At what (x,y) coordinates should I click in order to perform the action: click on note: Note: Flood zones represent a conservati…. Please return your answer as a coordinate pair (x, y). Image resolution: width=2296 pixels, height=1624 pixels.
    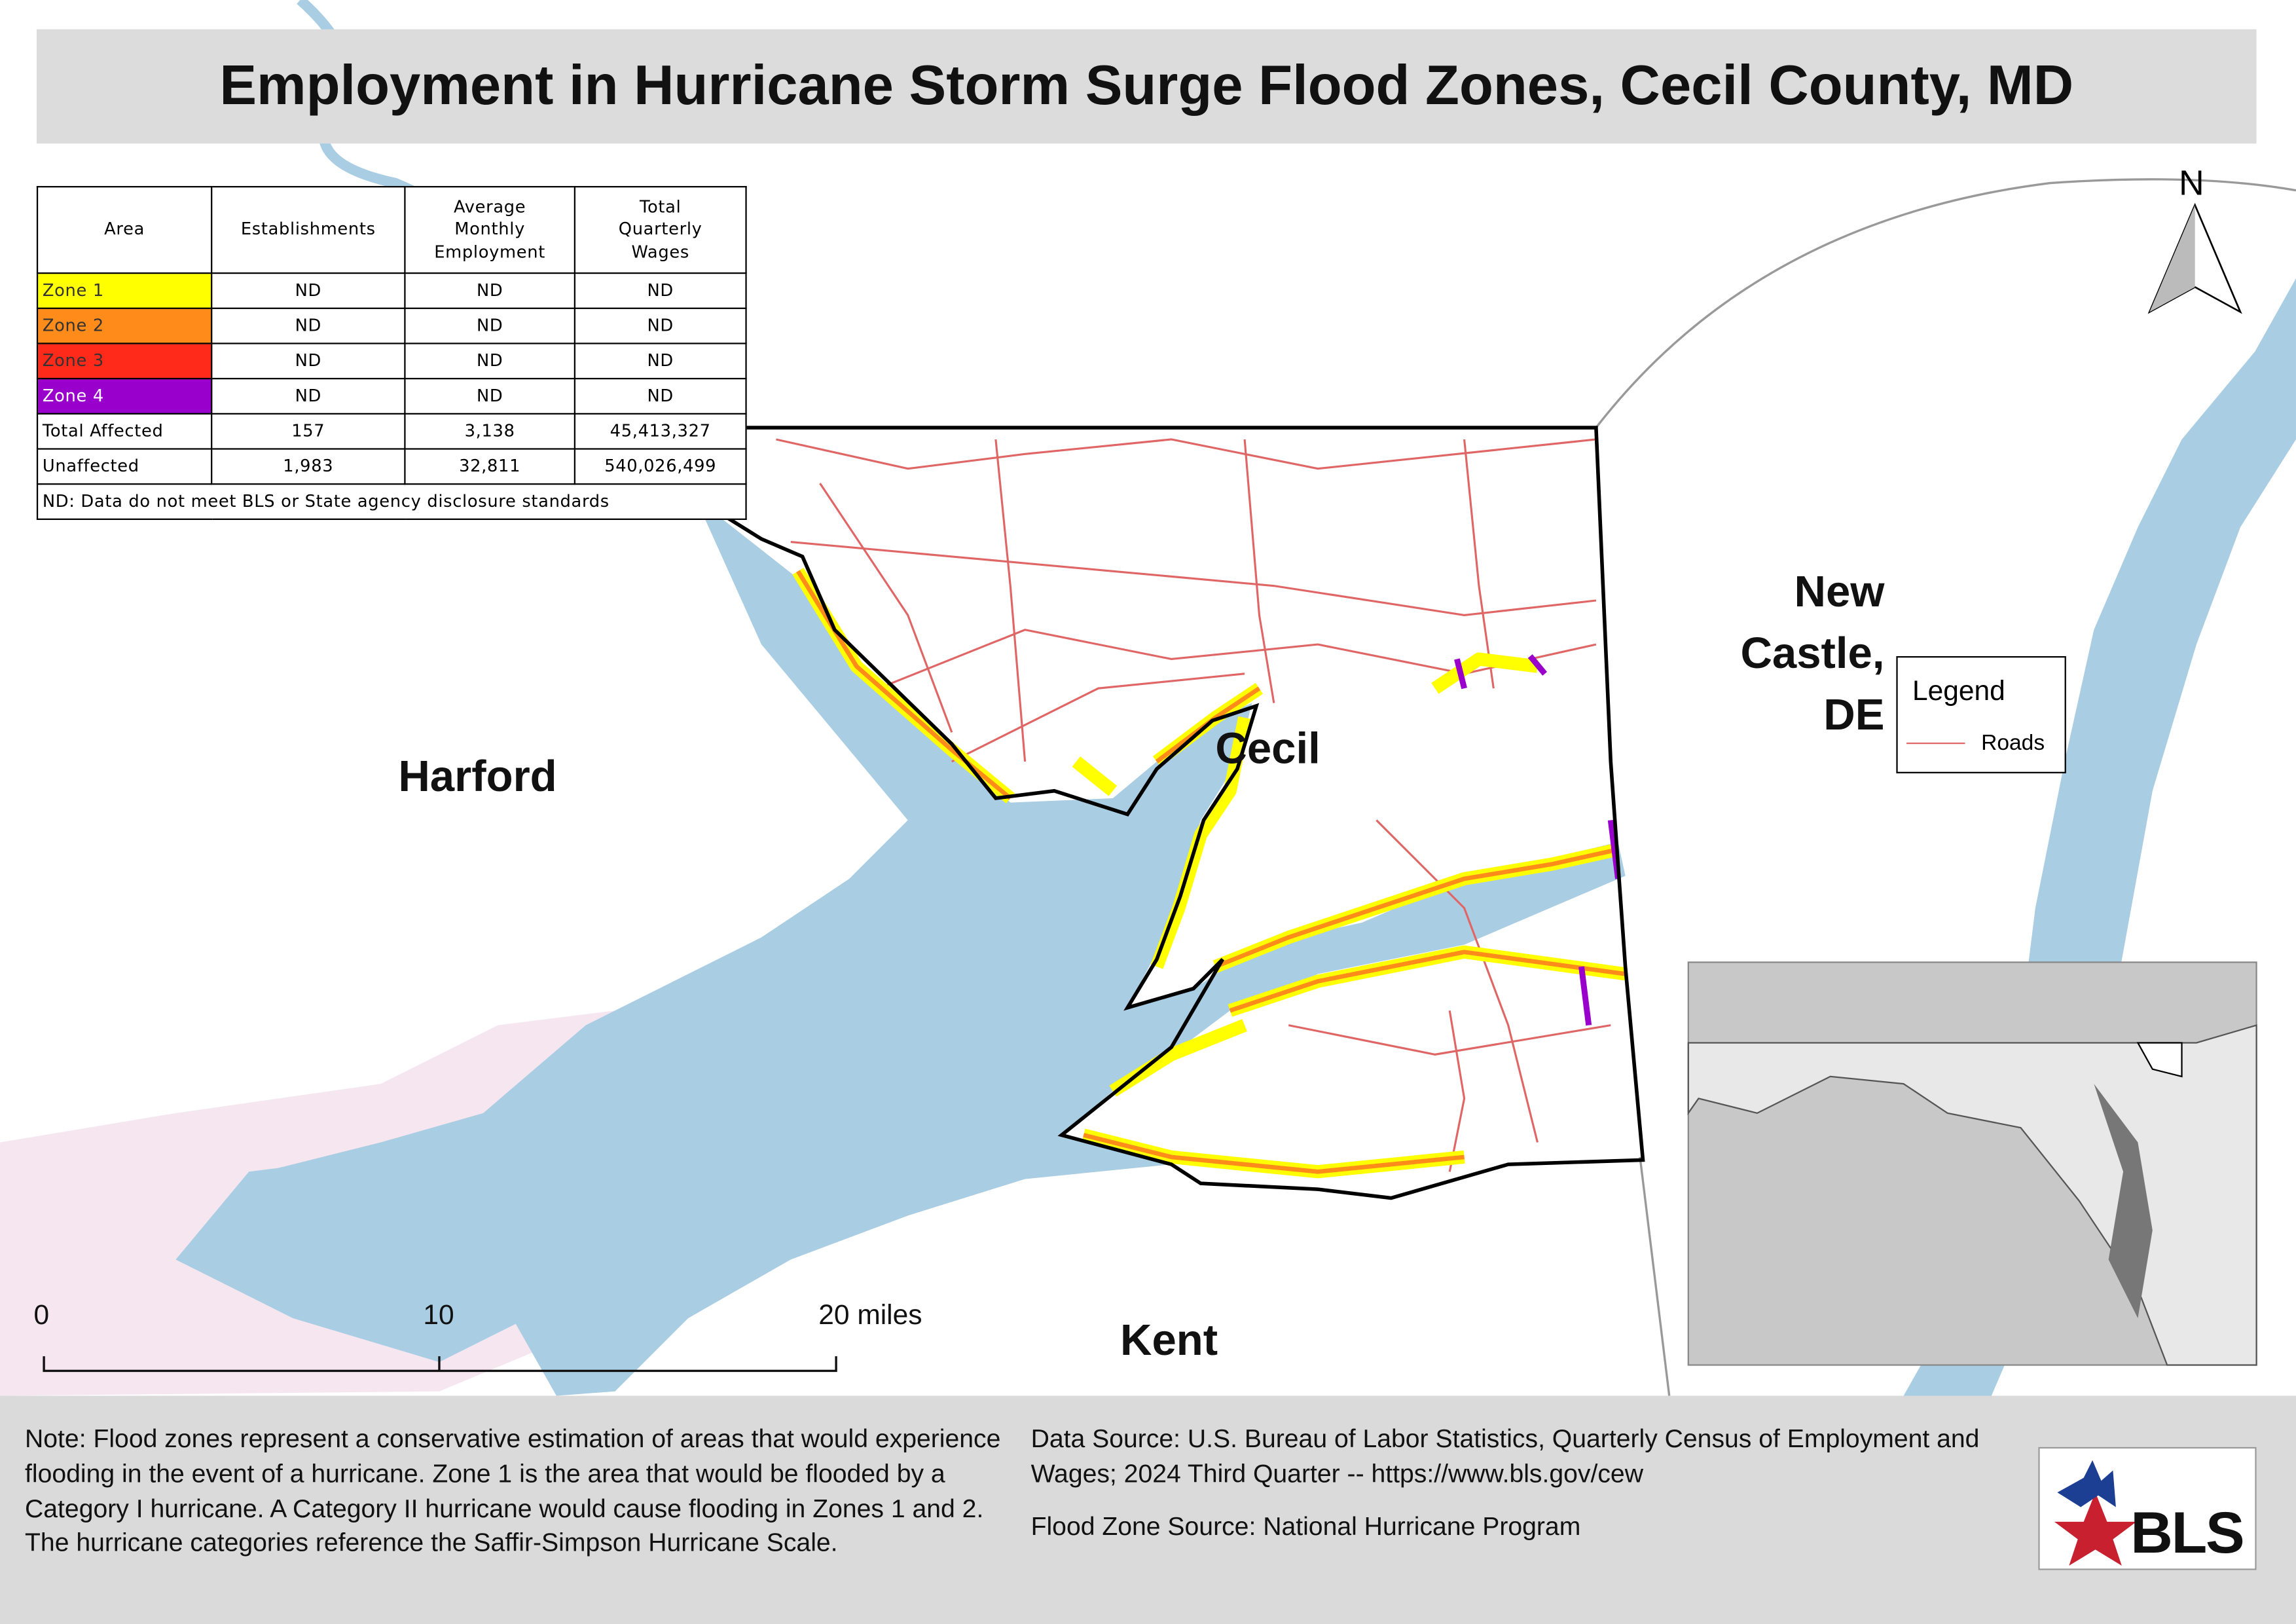
    Looking at the image, I should click on (513, 1490).